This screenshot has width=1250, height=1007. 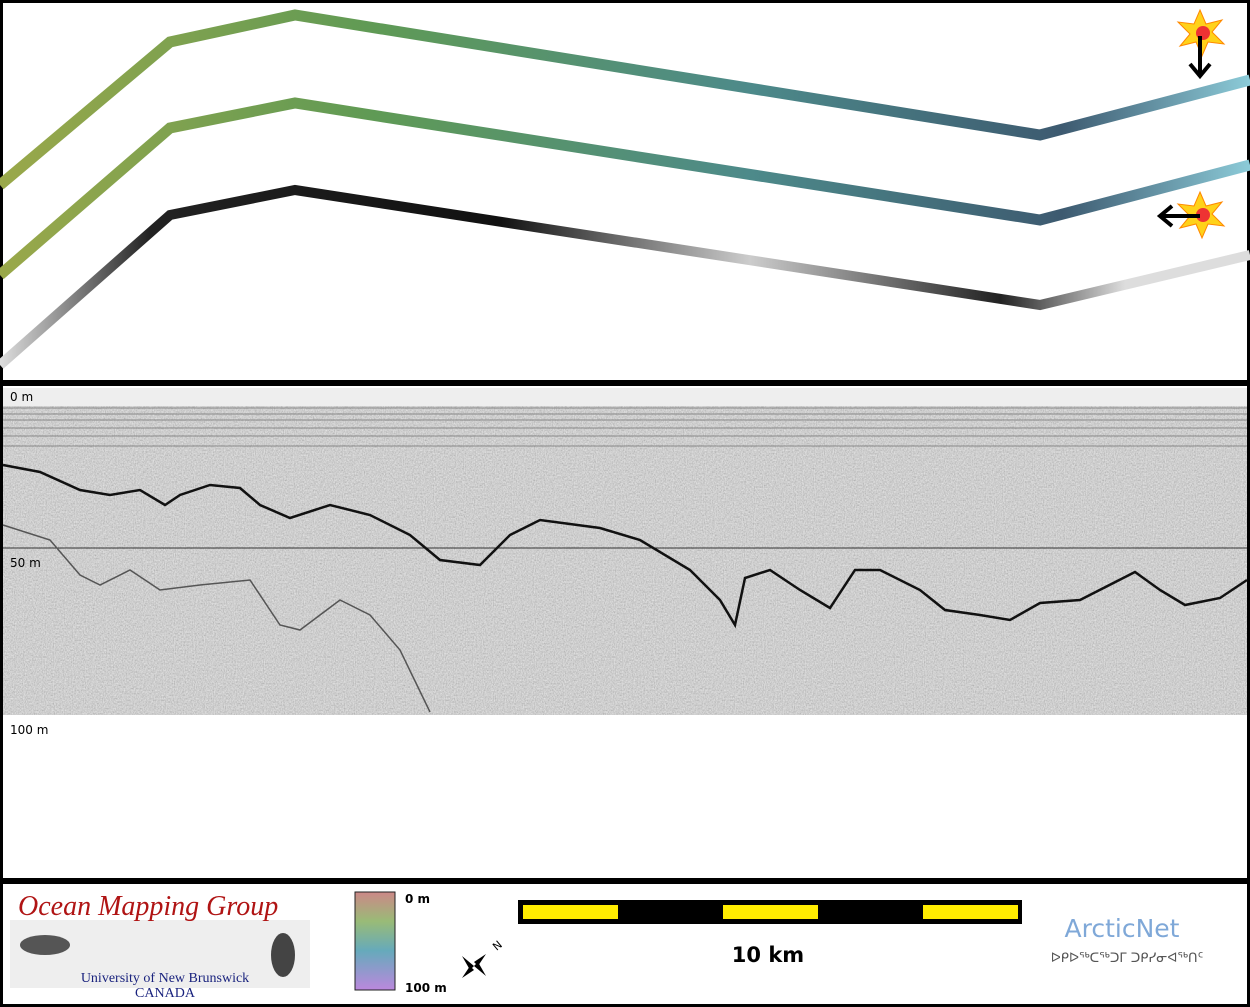 What do you see at coordinates (21, 397) in the screenshot?
I see `depth-label: 0 m` at bounding box center [21, 397].